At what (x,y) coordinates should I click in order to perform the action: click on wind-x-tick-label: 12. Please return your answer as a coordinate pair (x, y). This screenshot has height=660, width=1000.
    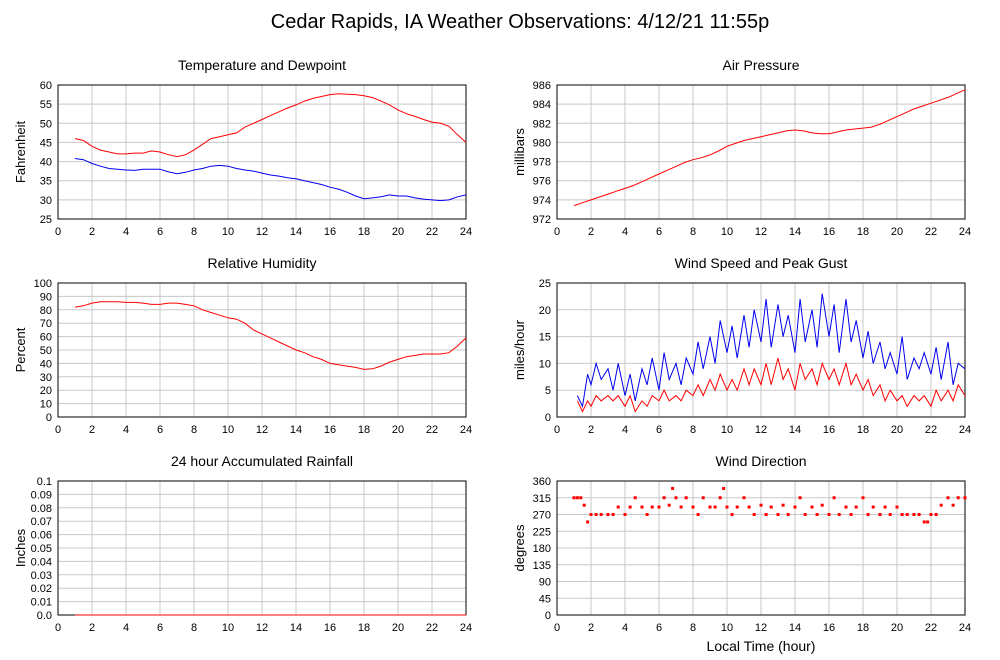
    Looking at the image, I should click on (761, 430).